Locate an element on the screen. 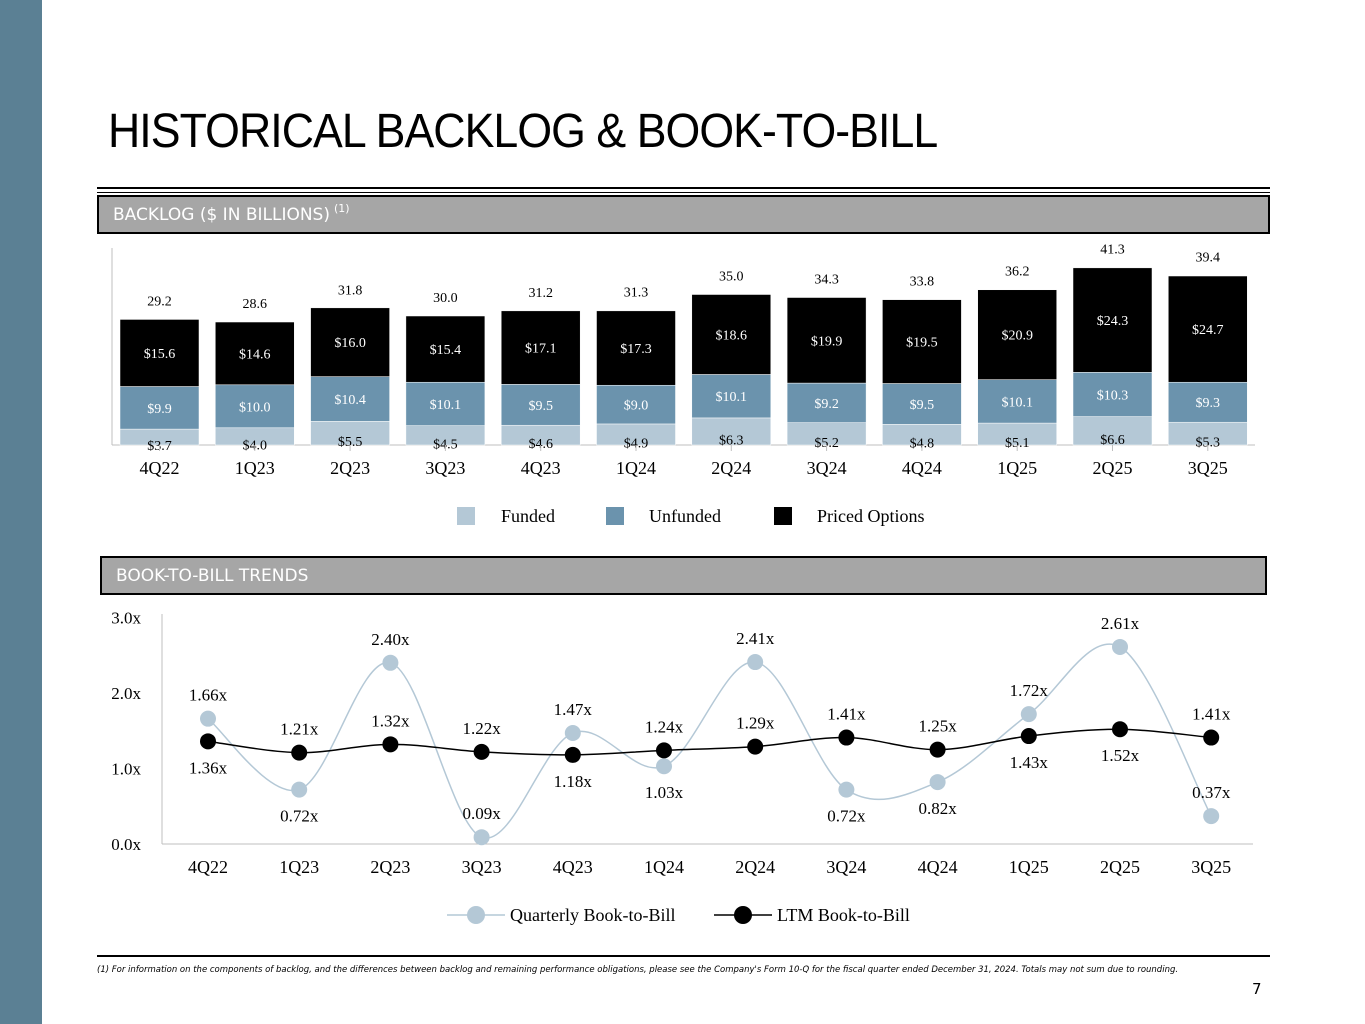 The height and width of the screenshot is (1024, 1365). x-tick-label: 1Q24 is located at coordinates (664, 867).